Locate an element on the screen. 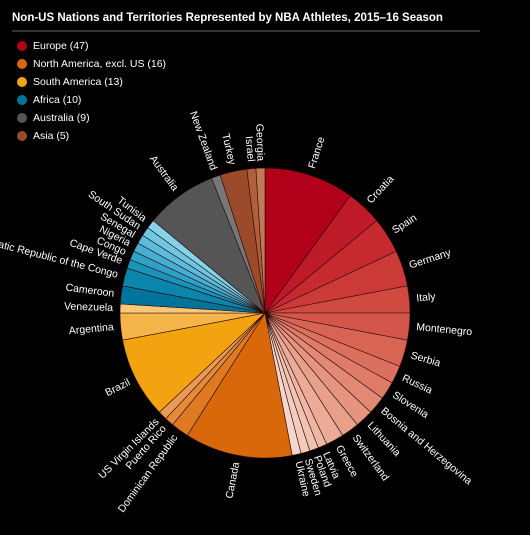 The image size is (530, 535). legend-label: South America (13) is located at coordinates (78, 82).